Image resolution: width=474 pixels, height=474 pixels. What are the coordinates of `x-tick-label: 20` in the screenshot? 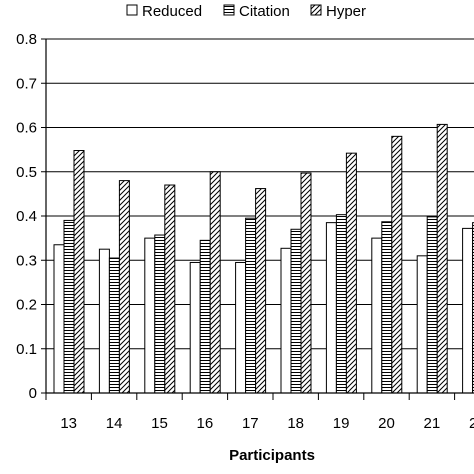 It's located at (386, 423).